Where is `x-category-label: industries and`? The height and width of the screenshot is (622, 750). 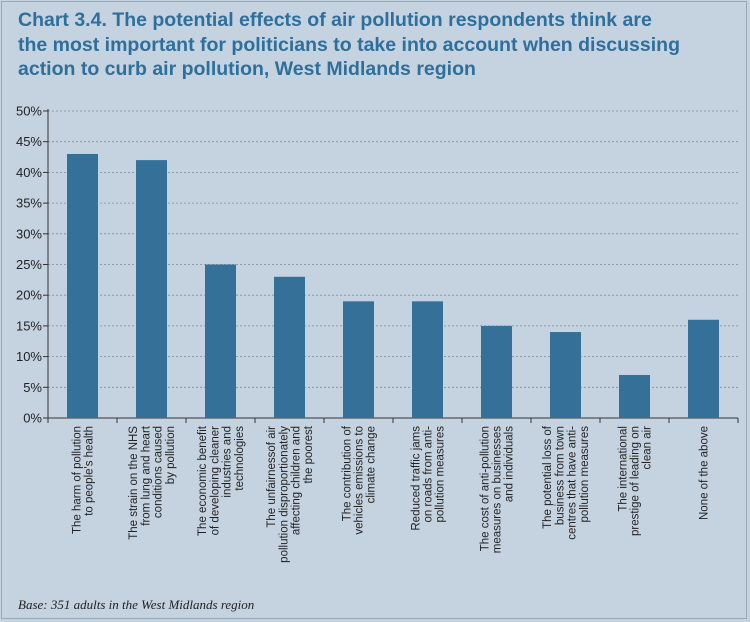
x-category-label: industries and is located at coordinates (228, 462).